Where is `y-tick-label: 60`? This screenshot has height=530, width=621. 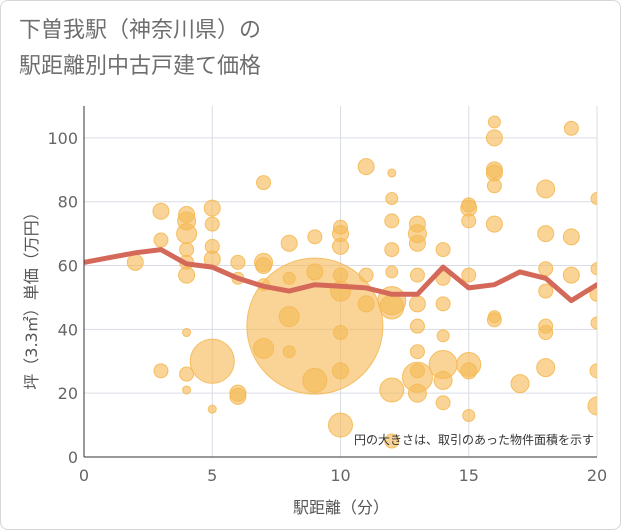
y-tick-label: 60 is located at coordinates (68, 266).